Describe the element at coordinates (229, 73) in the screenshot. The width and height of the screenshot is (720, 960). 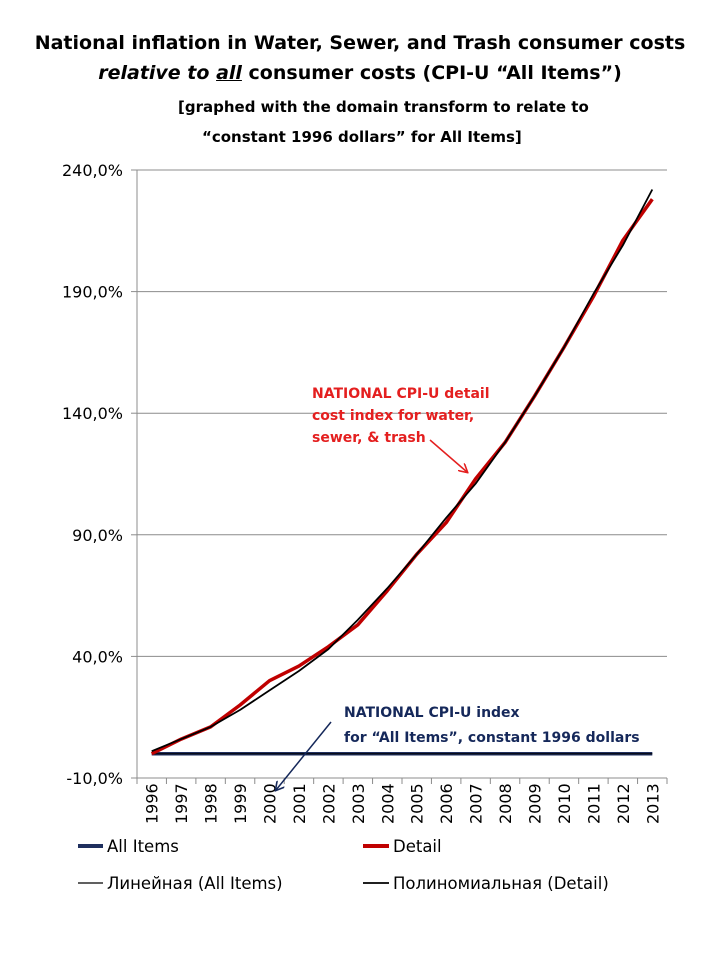
I see `title-part-all: all` at that location.